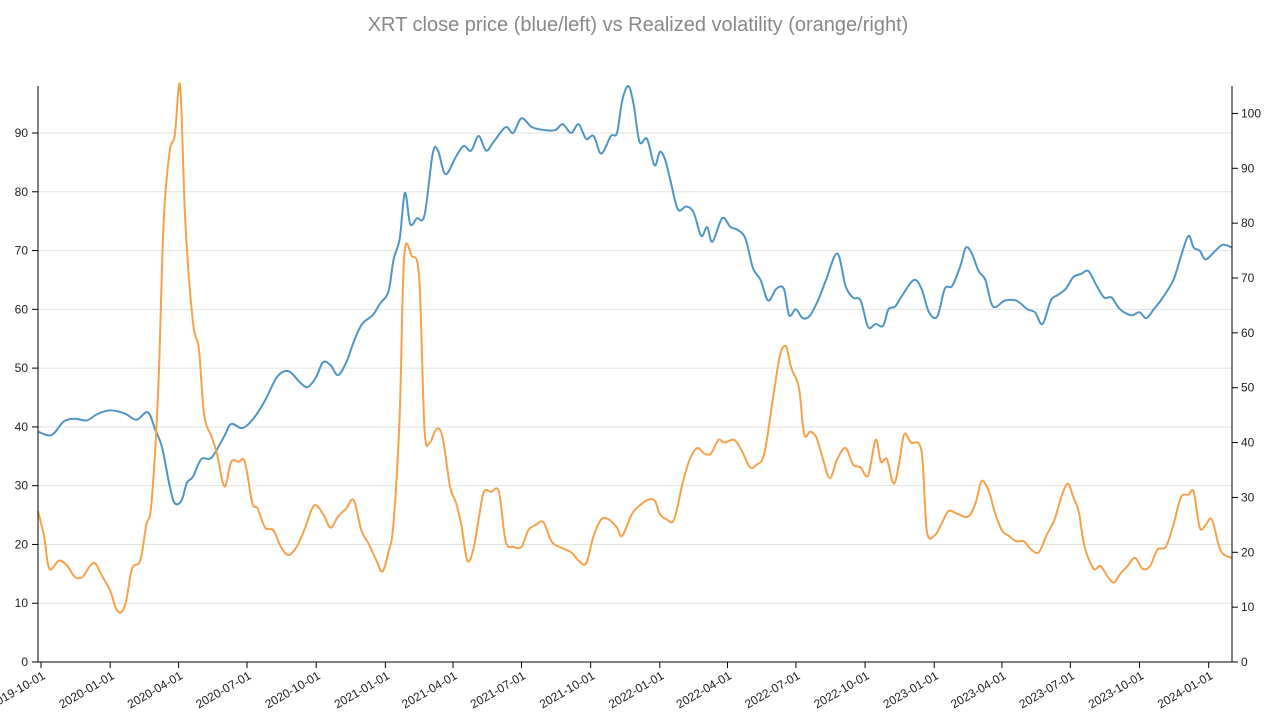 This screenshot has height=721, width=1276. What do you see at coordinates (22, 309) in the screenshot?
I see `y-left-tick-label: 60` at bounding box center [22, 309].